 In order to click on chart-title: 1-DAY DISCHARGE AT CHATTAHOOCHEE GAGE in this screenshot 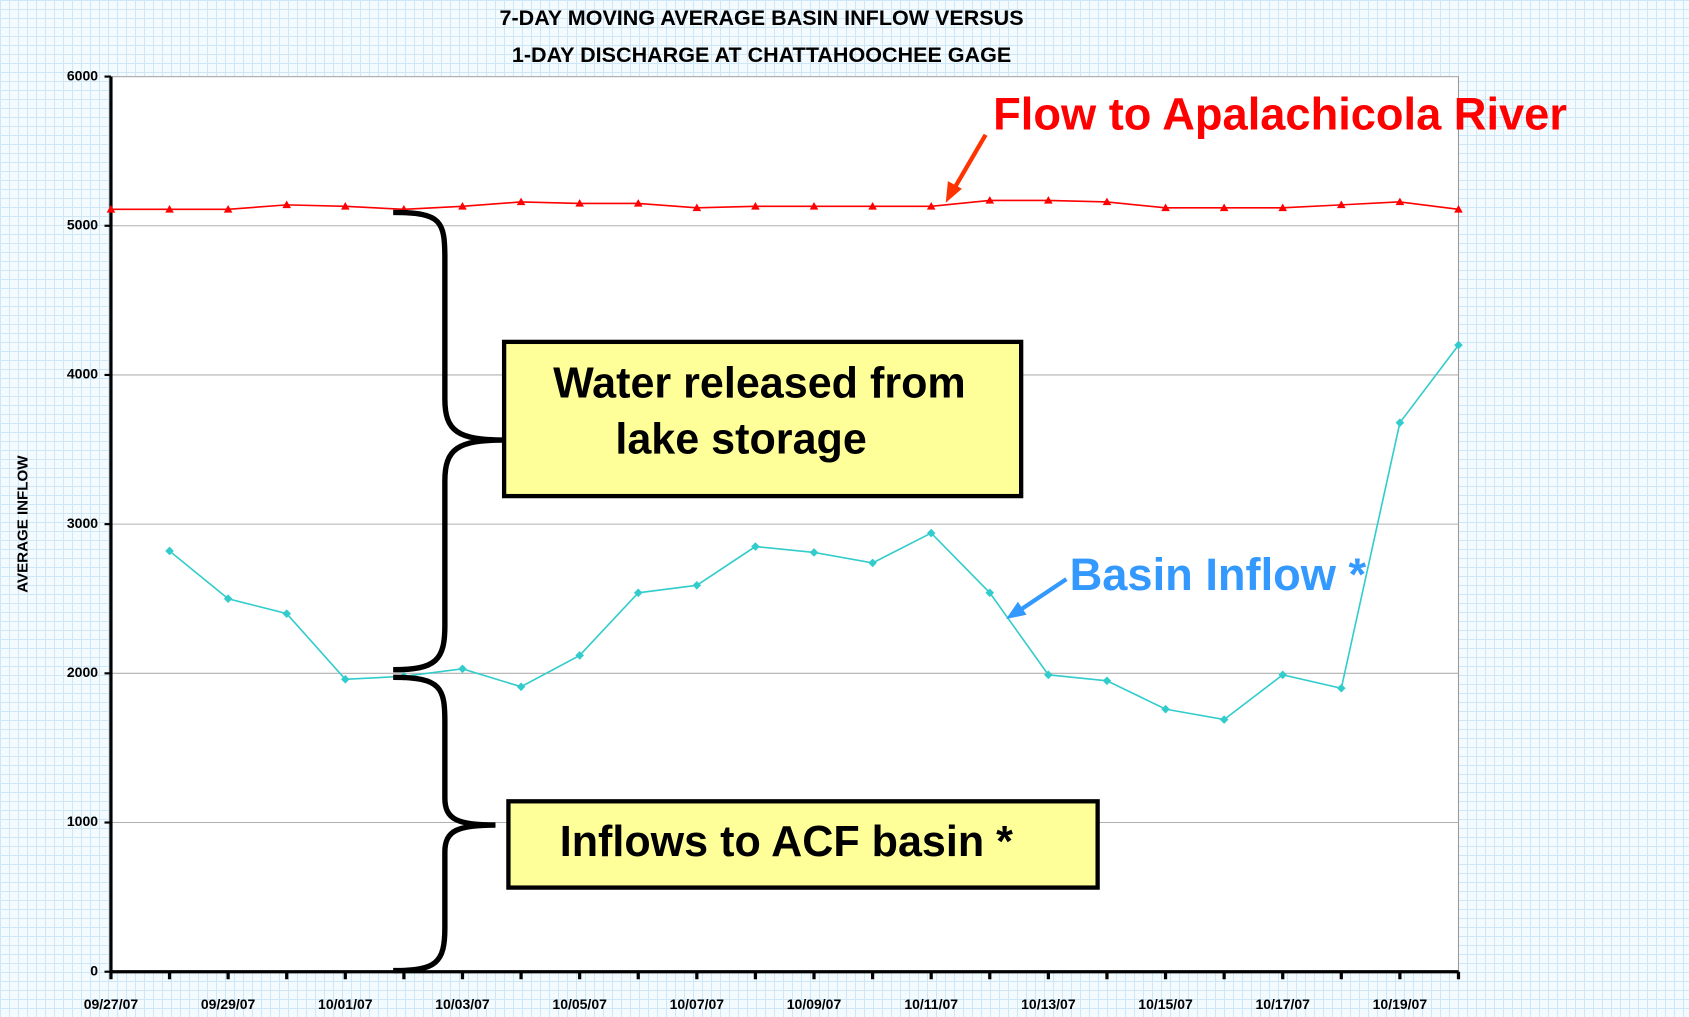, I will do `click(761, 54)`.